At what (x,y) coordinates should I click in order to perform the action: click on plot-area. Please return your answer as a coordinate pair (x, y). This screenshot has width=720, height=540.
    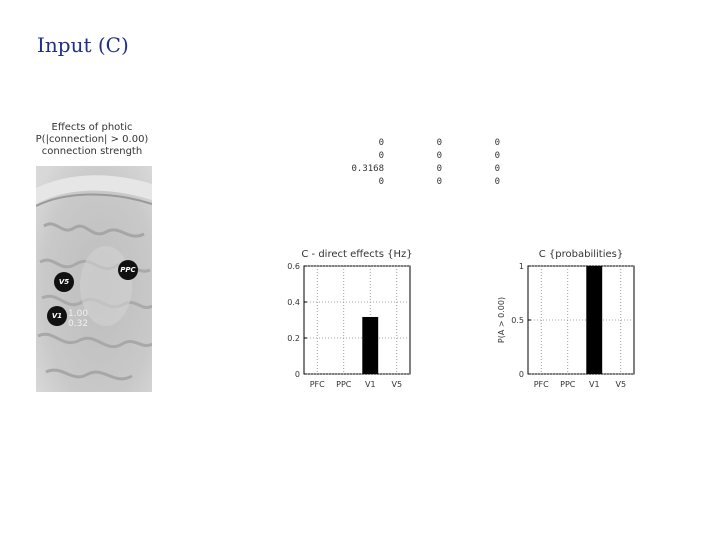
    Looking at the image, I should click on (357, 320).